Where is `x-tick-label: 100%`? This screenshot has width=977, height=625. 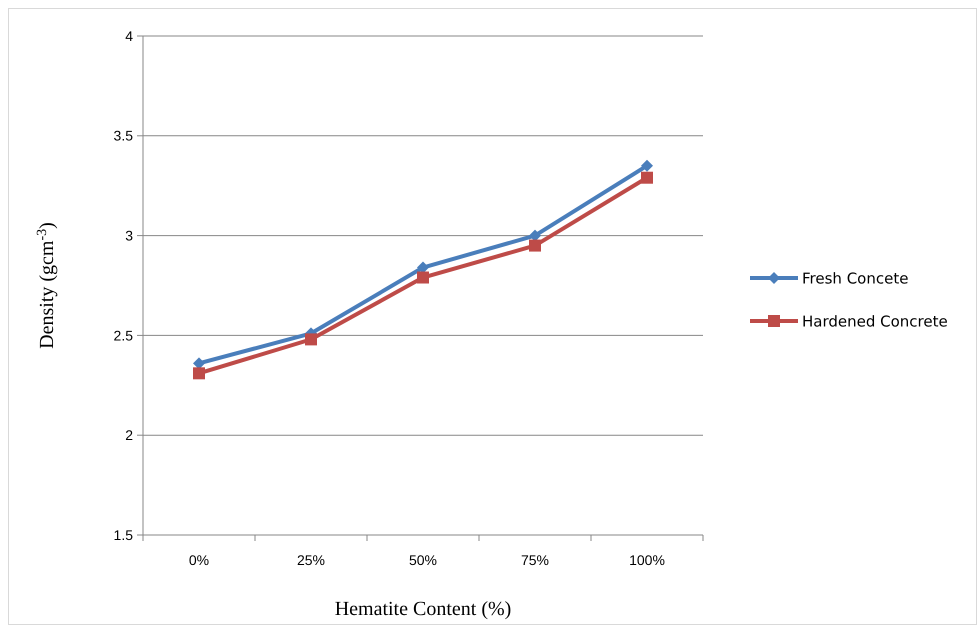 x-tick-label: 100% is located at coordinates (647, 560).